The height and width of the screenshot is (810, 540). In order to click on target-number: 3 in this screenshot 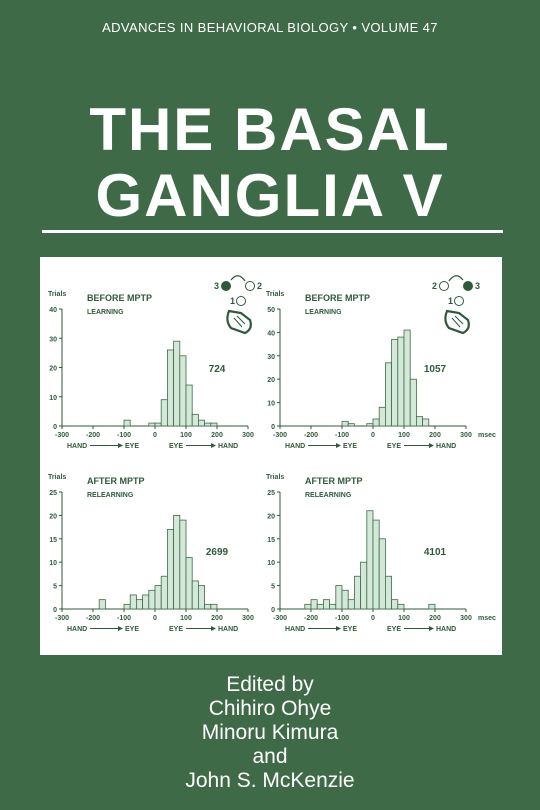, I will do `click(477, 286)`.